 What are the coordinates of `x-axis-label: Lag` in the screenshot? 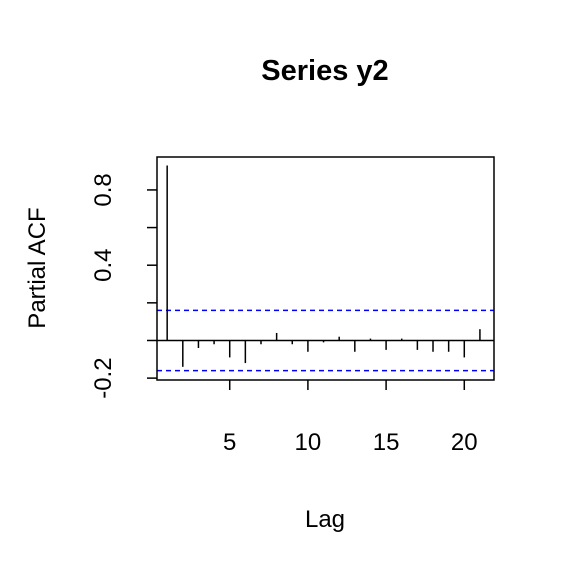 It's located at (325, 519).